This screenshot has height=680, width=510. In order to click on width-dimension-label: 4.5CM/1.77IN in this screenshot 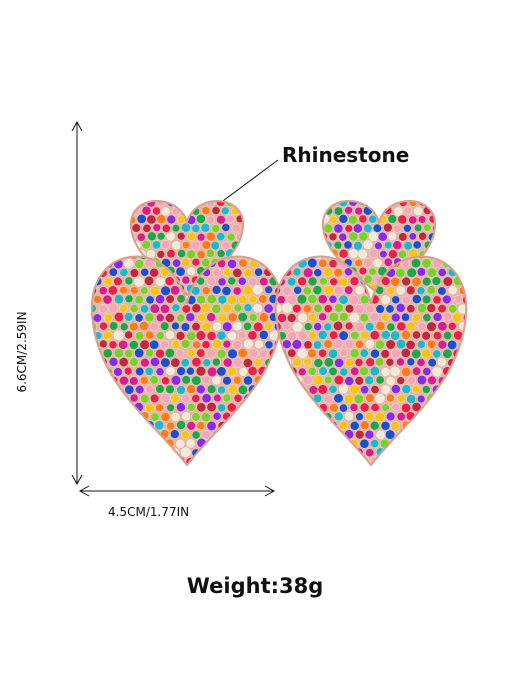, I will do `click(149, 512)`.